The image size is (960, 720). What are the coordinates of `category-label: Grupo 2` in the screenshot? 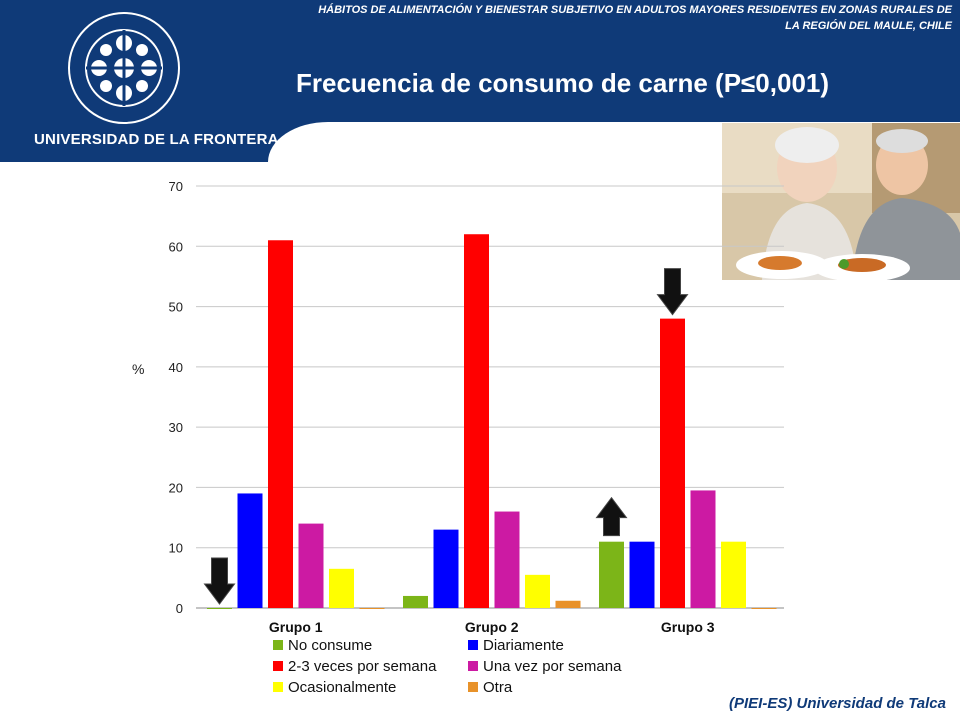 It's located at (492, 627).